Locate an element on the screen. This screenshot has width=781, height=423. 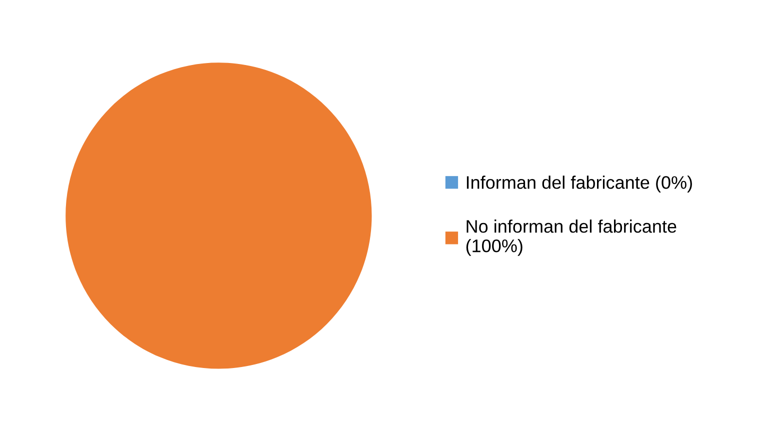
legend-label: No informan del fabricante (100%) is located at coordinates (571, 238).